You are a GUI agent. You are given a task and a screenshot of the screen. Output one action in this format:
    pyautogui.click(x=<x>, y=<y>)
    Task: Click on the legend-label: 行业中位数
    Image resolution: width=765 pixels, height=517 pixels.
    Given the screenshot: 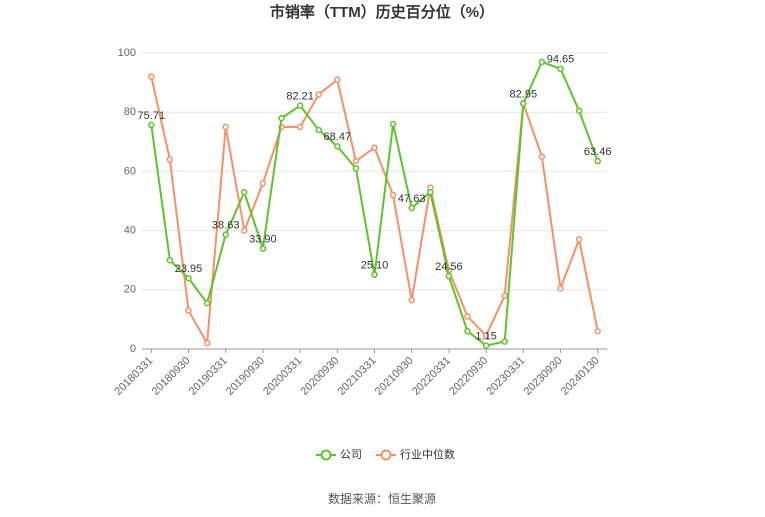 What is the action you would take?
    pyautogui.click(x=427, y=454)
    